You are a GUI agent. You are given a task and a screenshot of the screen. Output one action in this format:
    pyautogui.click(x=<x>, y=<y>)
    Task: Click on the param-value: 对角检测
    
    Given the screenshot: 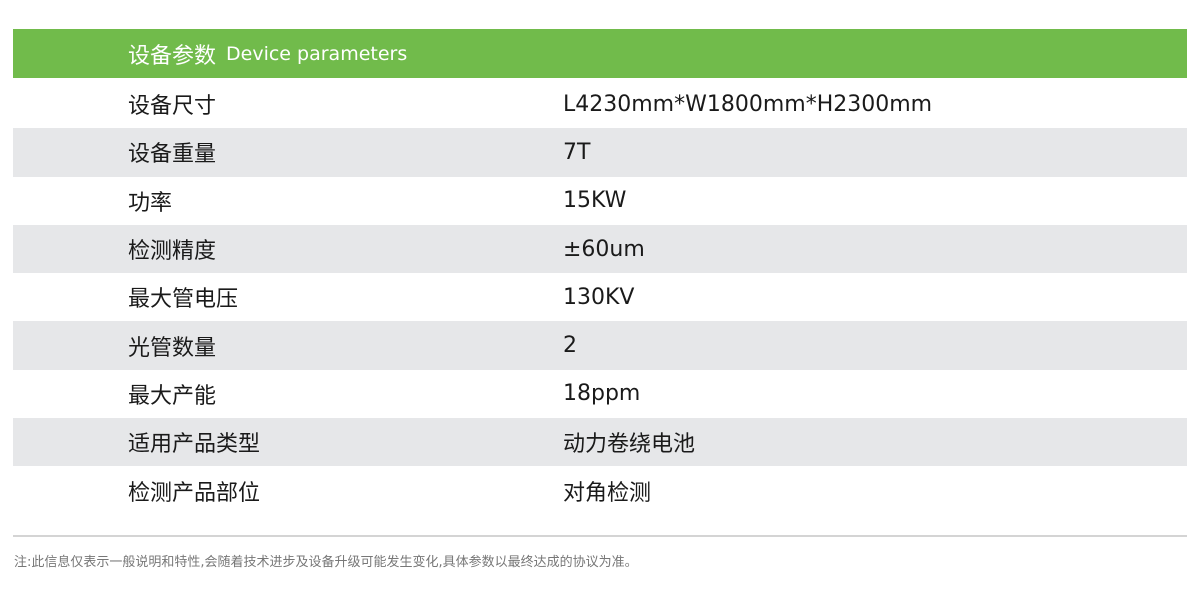 What is the action you would take?
    pyautogui.click(x=607, y=493)
    